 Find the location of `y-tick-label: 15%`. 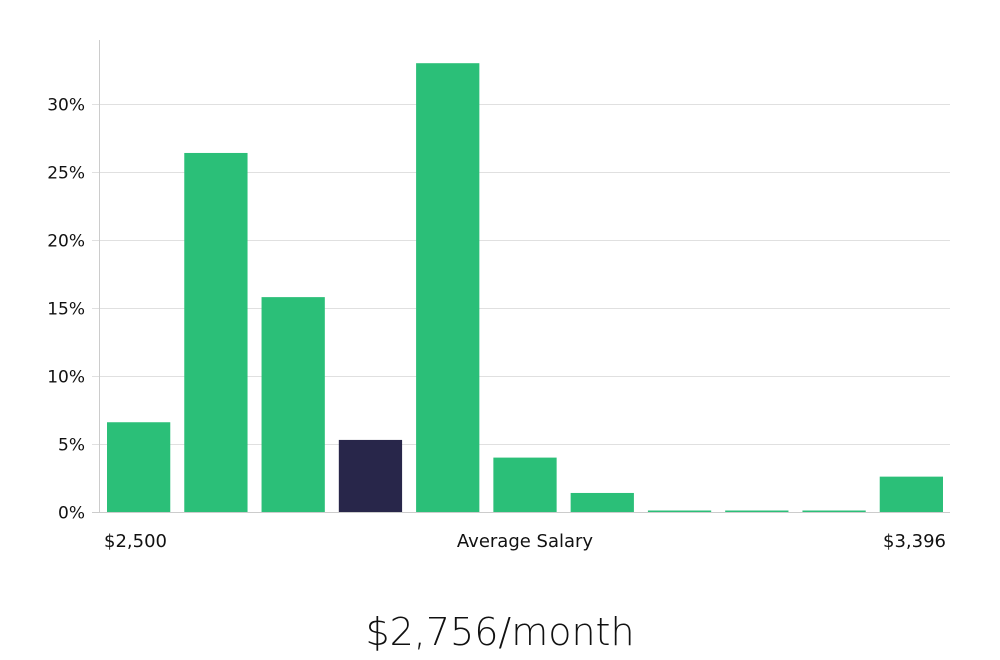

y-tick-label: 15% is located at coordinates (66, 310).